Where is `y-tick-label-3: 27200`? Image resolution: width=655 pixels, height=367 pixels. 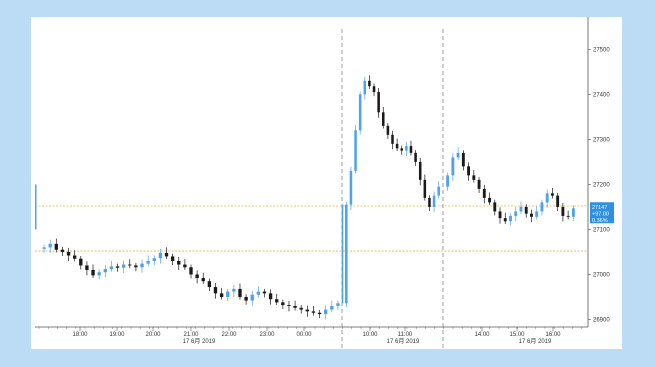
y-tick-label-3: 27200 is located at coordinates (601, 185).